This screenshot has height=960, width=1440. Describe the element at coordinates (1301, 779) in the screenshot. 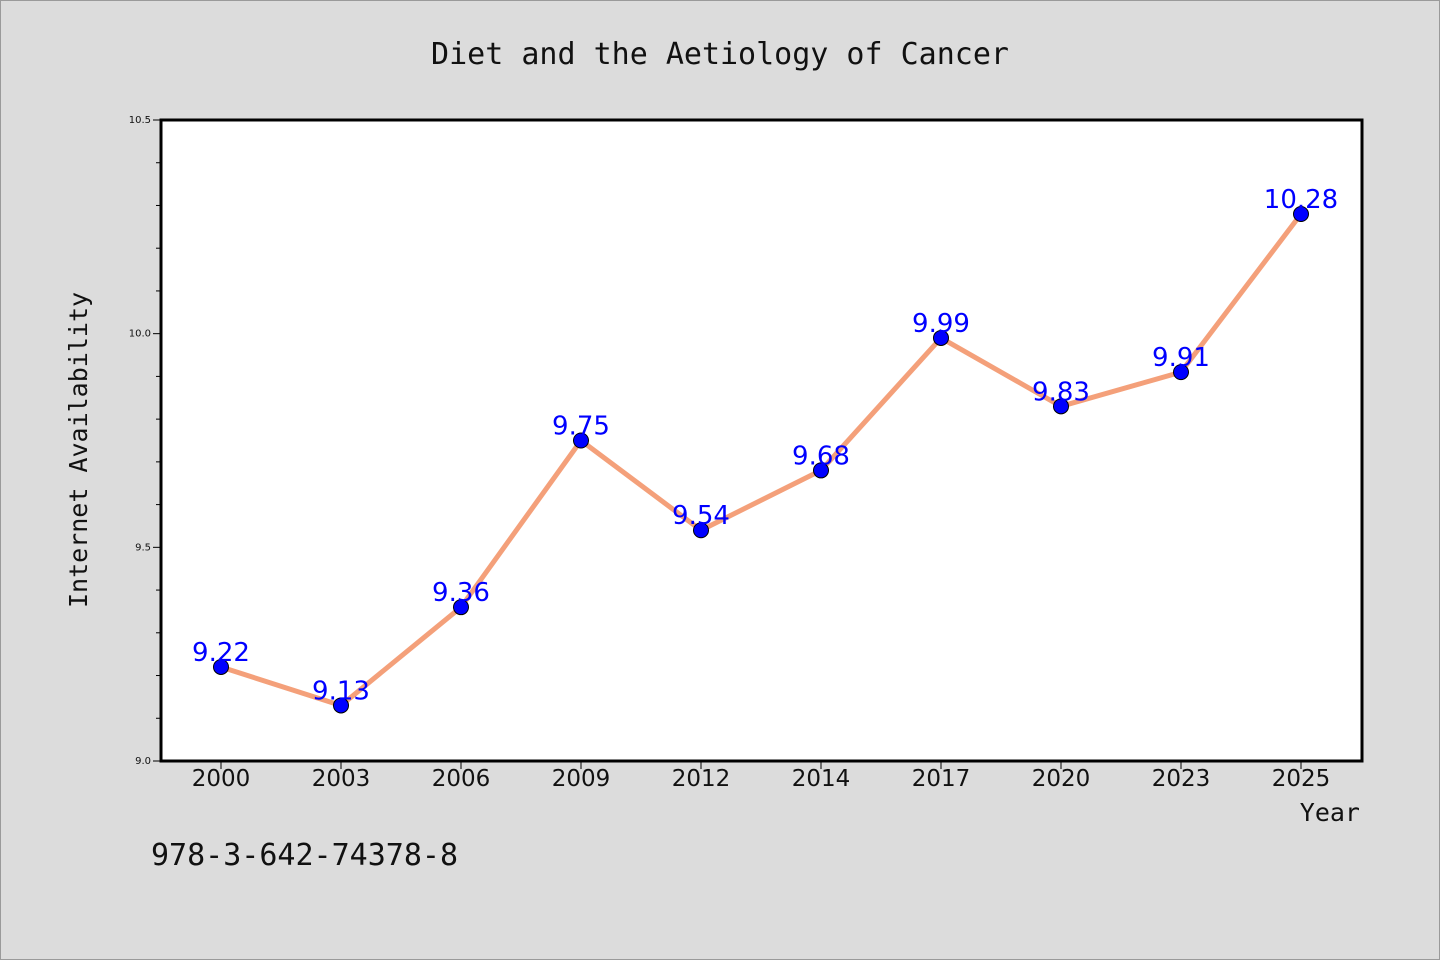

I see `x-tick-label: 2025` at that location.